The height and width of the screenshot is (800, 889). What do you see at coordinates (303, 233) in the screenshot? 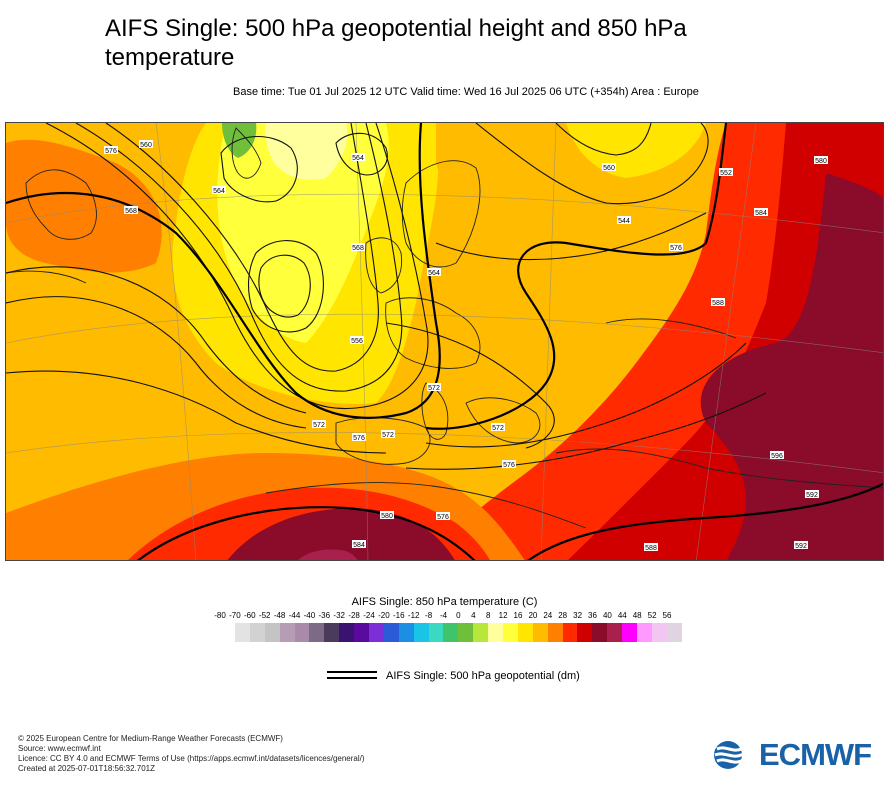
I see `temperature-band-yellow-bright` at bounding box center [303, 233].